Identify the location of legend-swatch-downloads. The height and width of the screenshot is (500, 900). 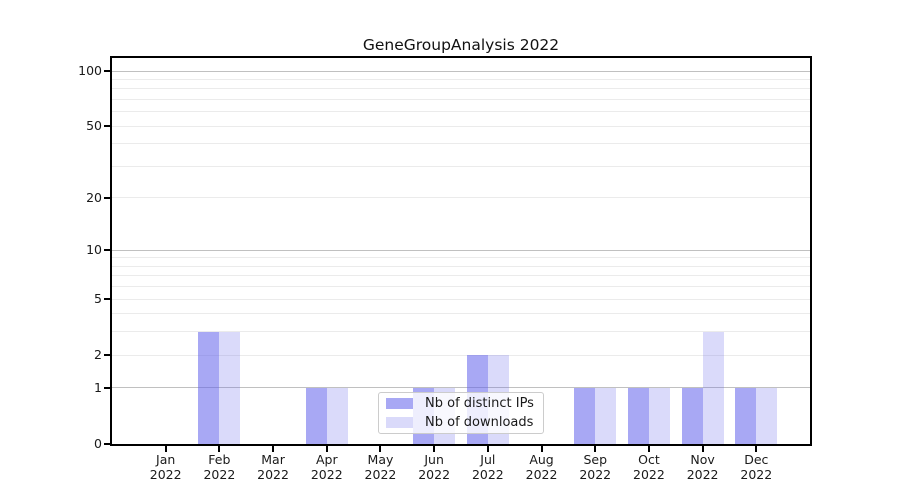
(399, 422).